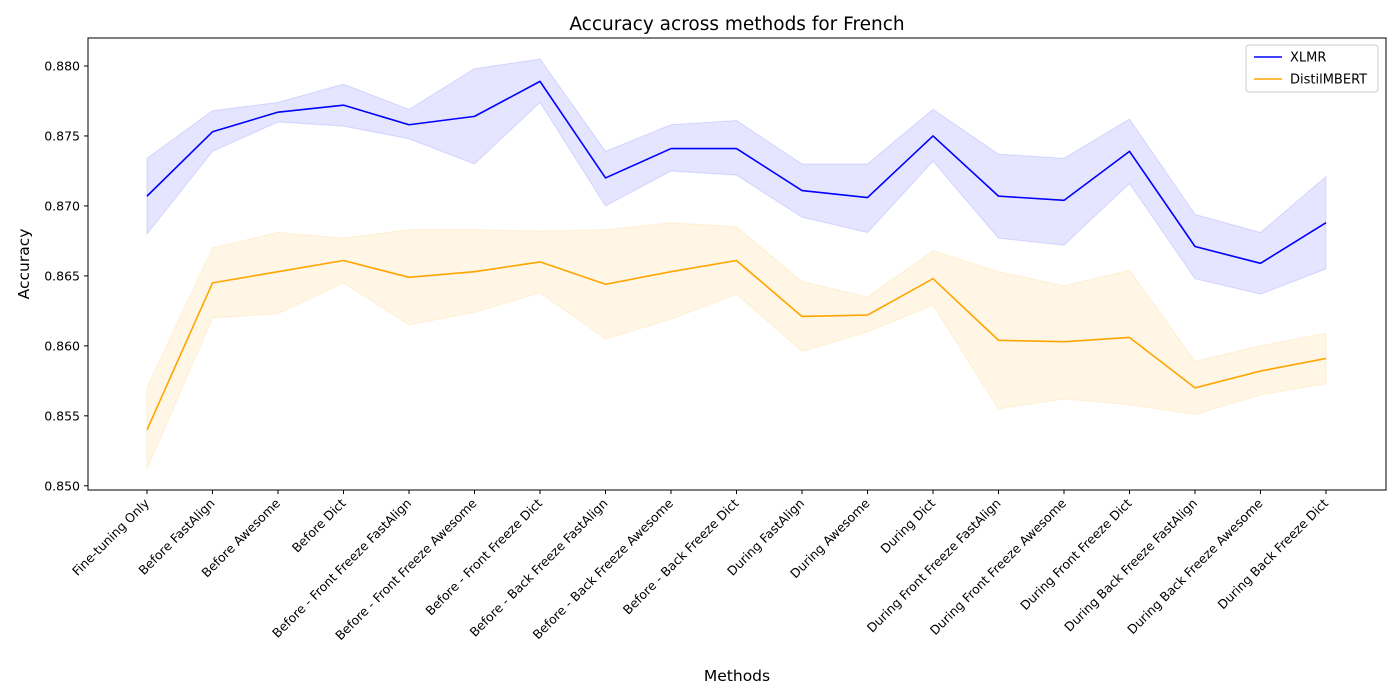 Image resolution: width=1400 pixels, height=700 pixels. I want to click on y-tick-label: 0.860, so click(62, 345).